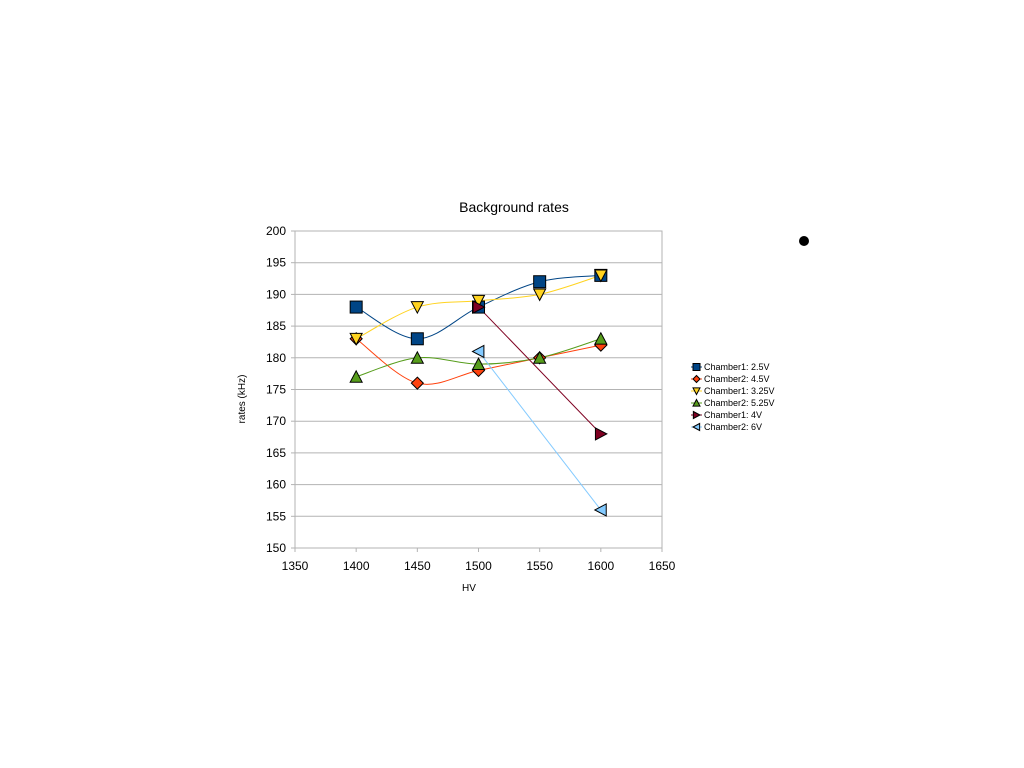  I want to click on y-tick-label: 195, so click(276, 263).